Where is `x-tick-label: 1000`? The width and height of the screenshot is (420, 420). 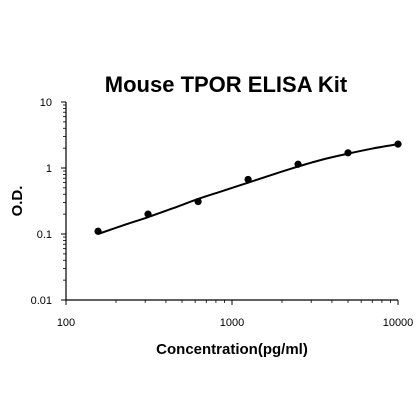
x-tick-label: 1000 is located at coordinates (232, 323).